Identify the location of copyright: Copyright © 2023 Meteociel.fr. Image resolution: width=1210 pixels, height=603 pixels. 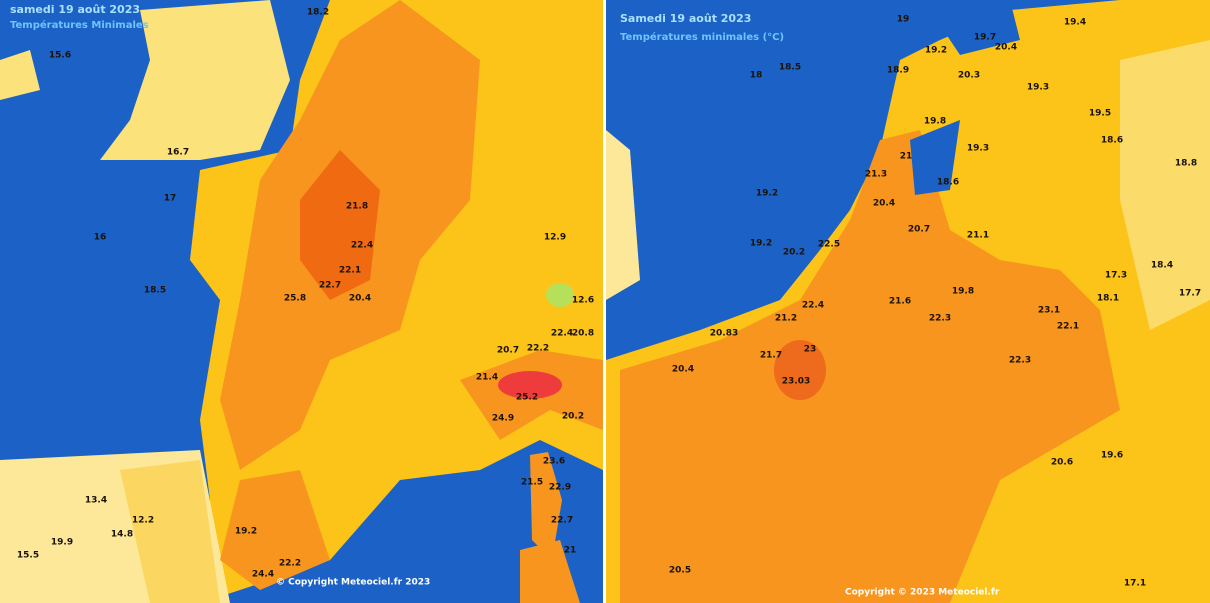
(922, 593).